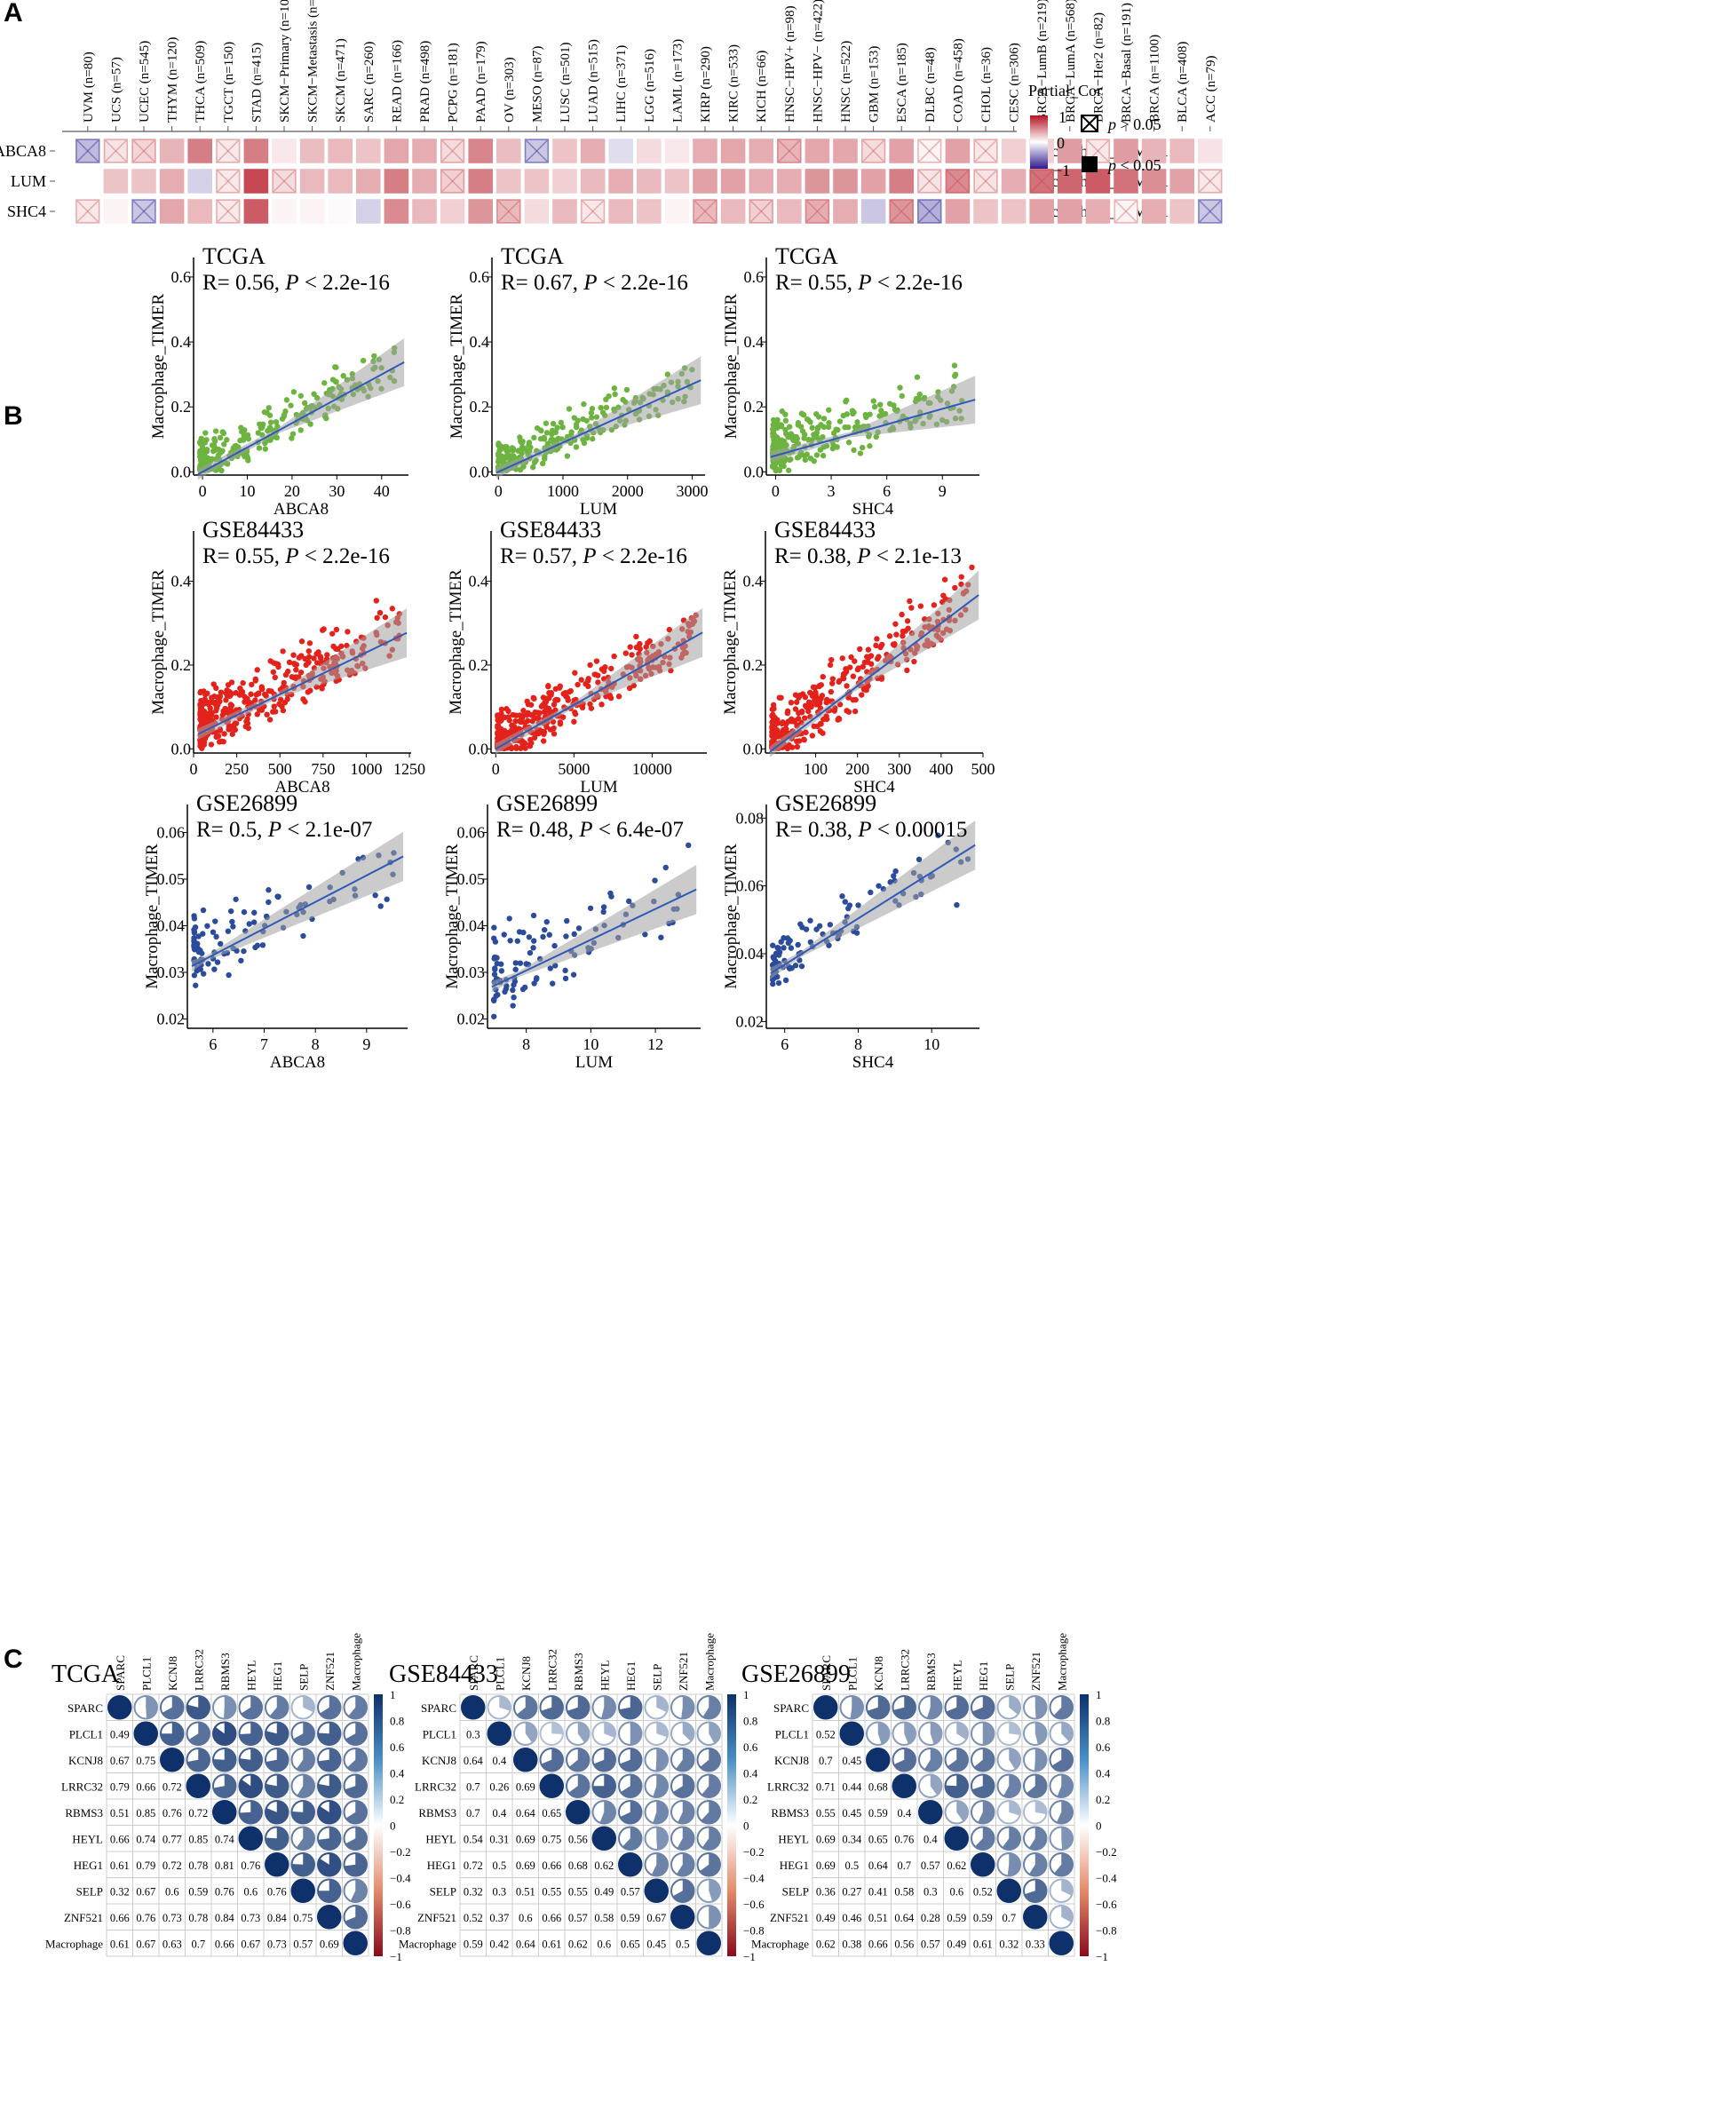 This screenshot has width=1736, height=2101. I want to click on x-tick-label: 9, so click(366, 1044).